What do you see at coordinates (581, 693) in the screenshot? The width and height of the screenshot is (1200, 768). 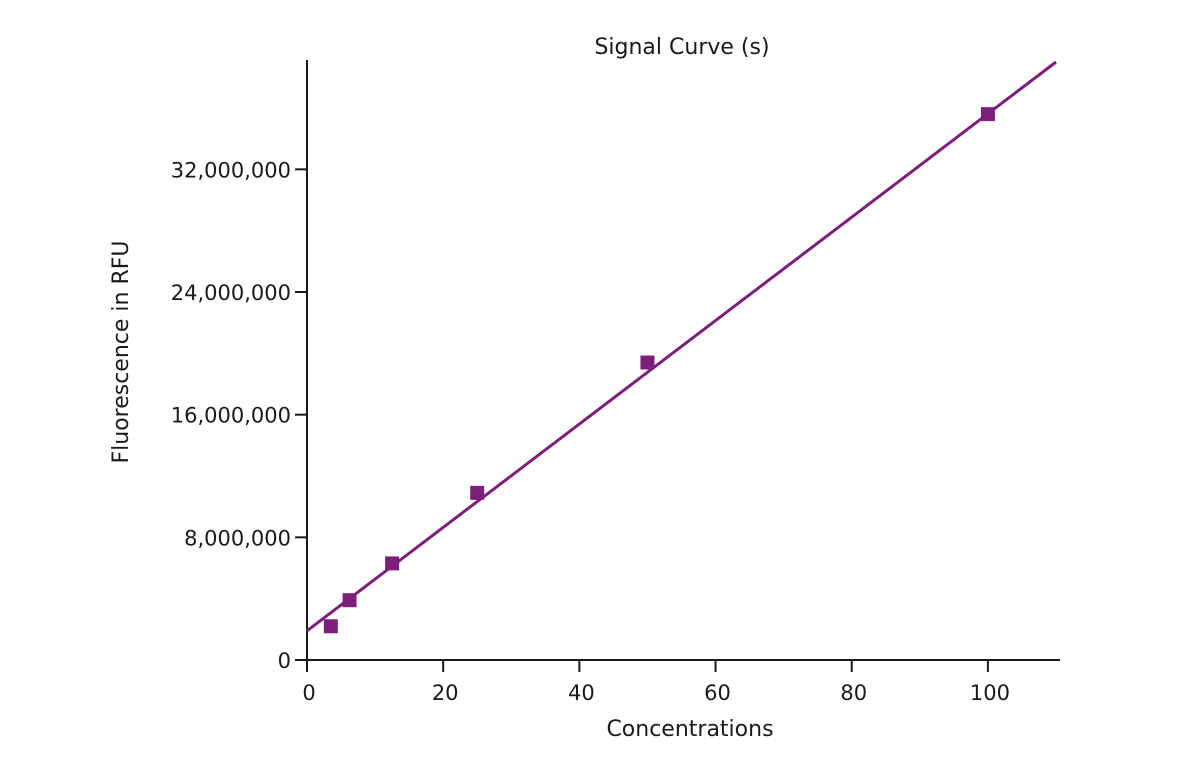 I see `x-tick-label: 40` at bounding box center [581, 693].